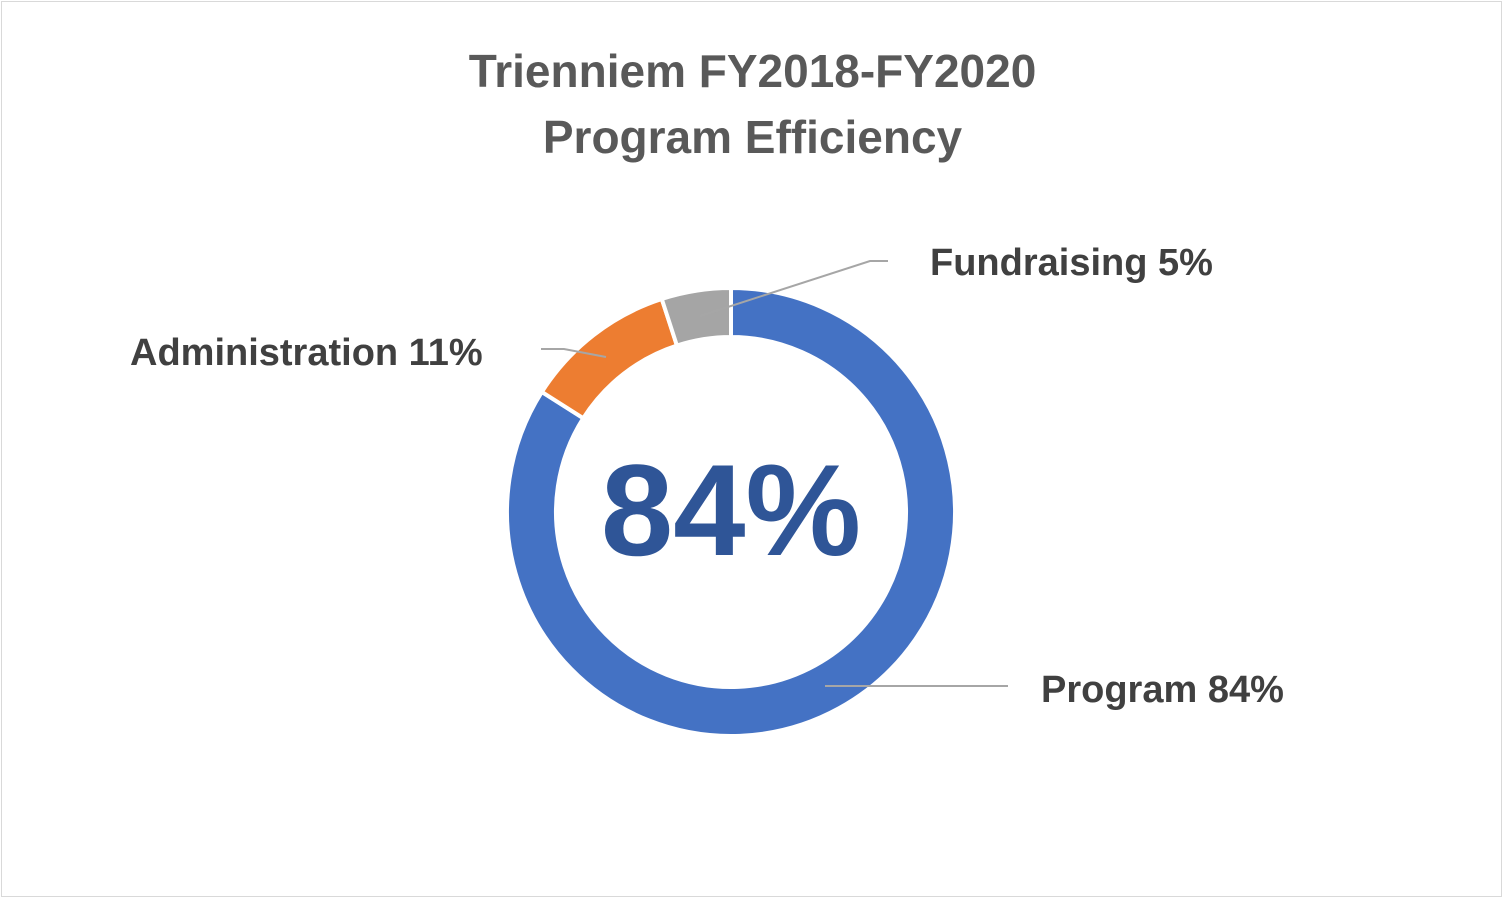 This screenshot has height=900, width=1505. I want to click on leader-line-fundraising, so click(793, 288).